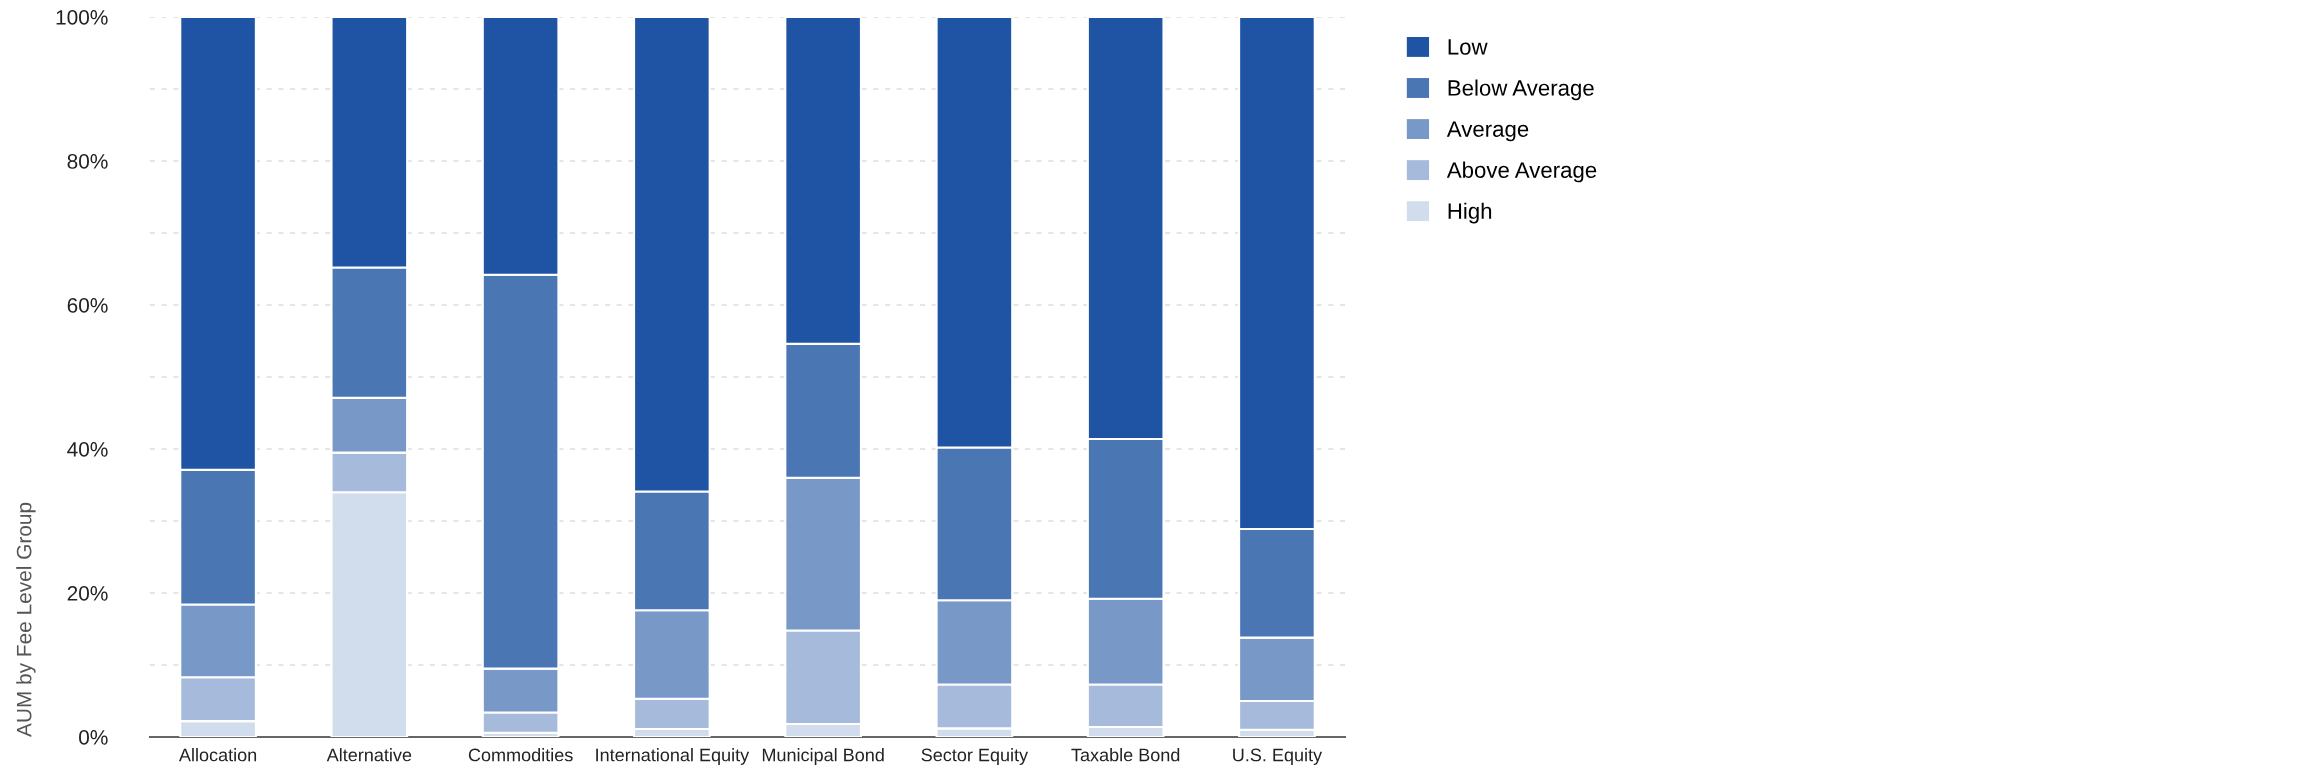 The image size is (2301, 769). What do you see at coordinates (673, 756) in the screenshot?
I see `x-tick-label: International Equity` at bounding box center [673, 756].